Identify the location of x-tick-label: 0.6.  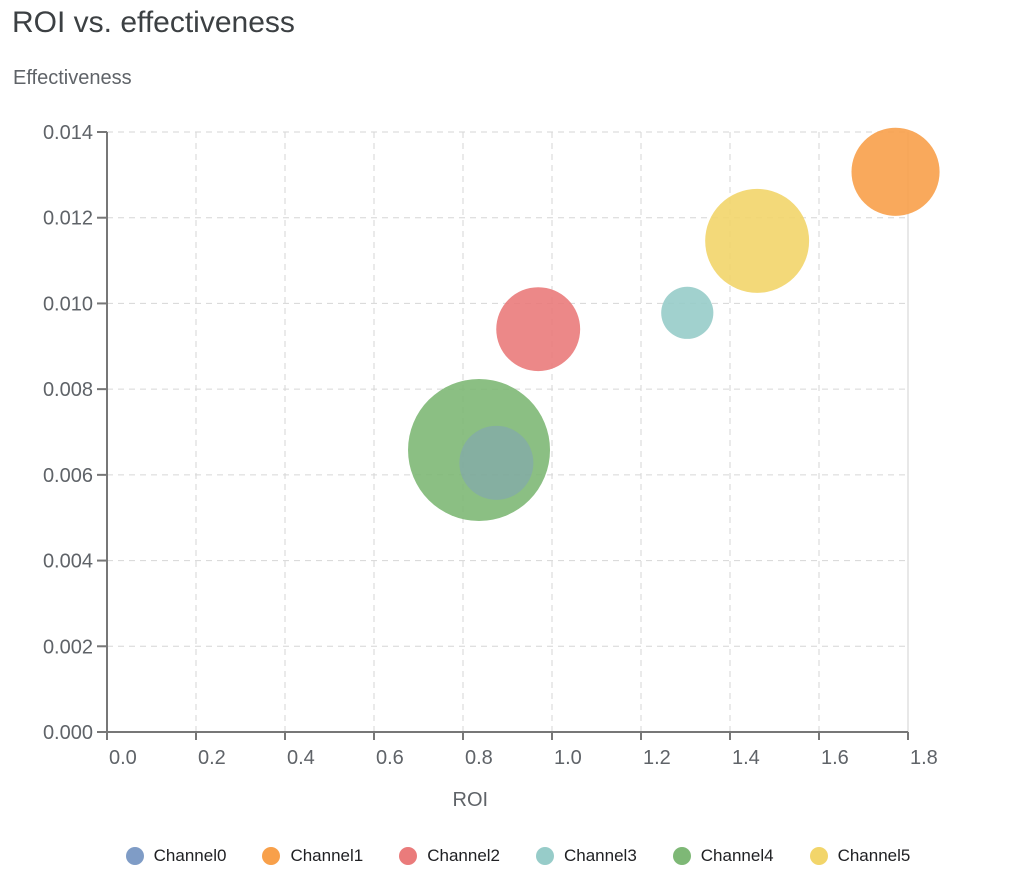
(390, 758).